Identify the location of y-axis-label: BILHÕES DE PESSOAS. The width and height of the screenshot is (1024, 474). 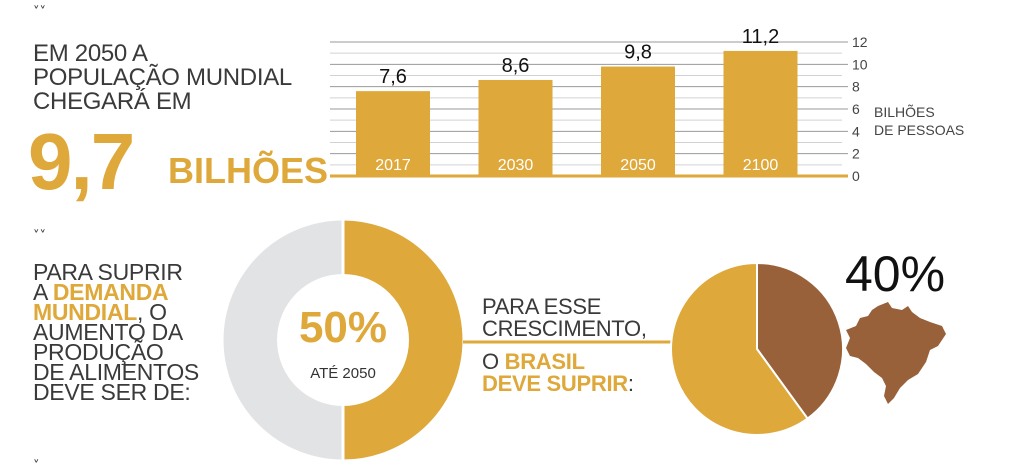
(919, 121).